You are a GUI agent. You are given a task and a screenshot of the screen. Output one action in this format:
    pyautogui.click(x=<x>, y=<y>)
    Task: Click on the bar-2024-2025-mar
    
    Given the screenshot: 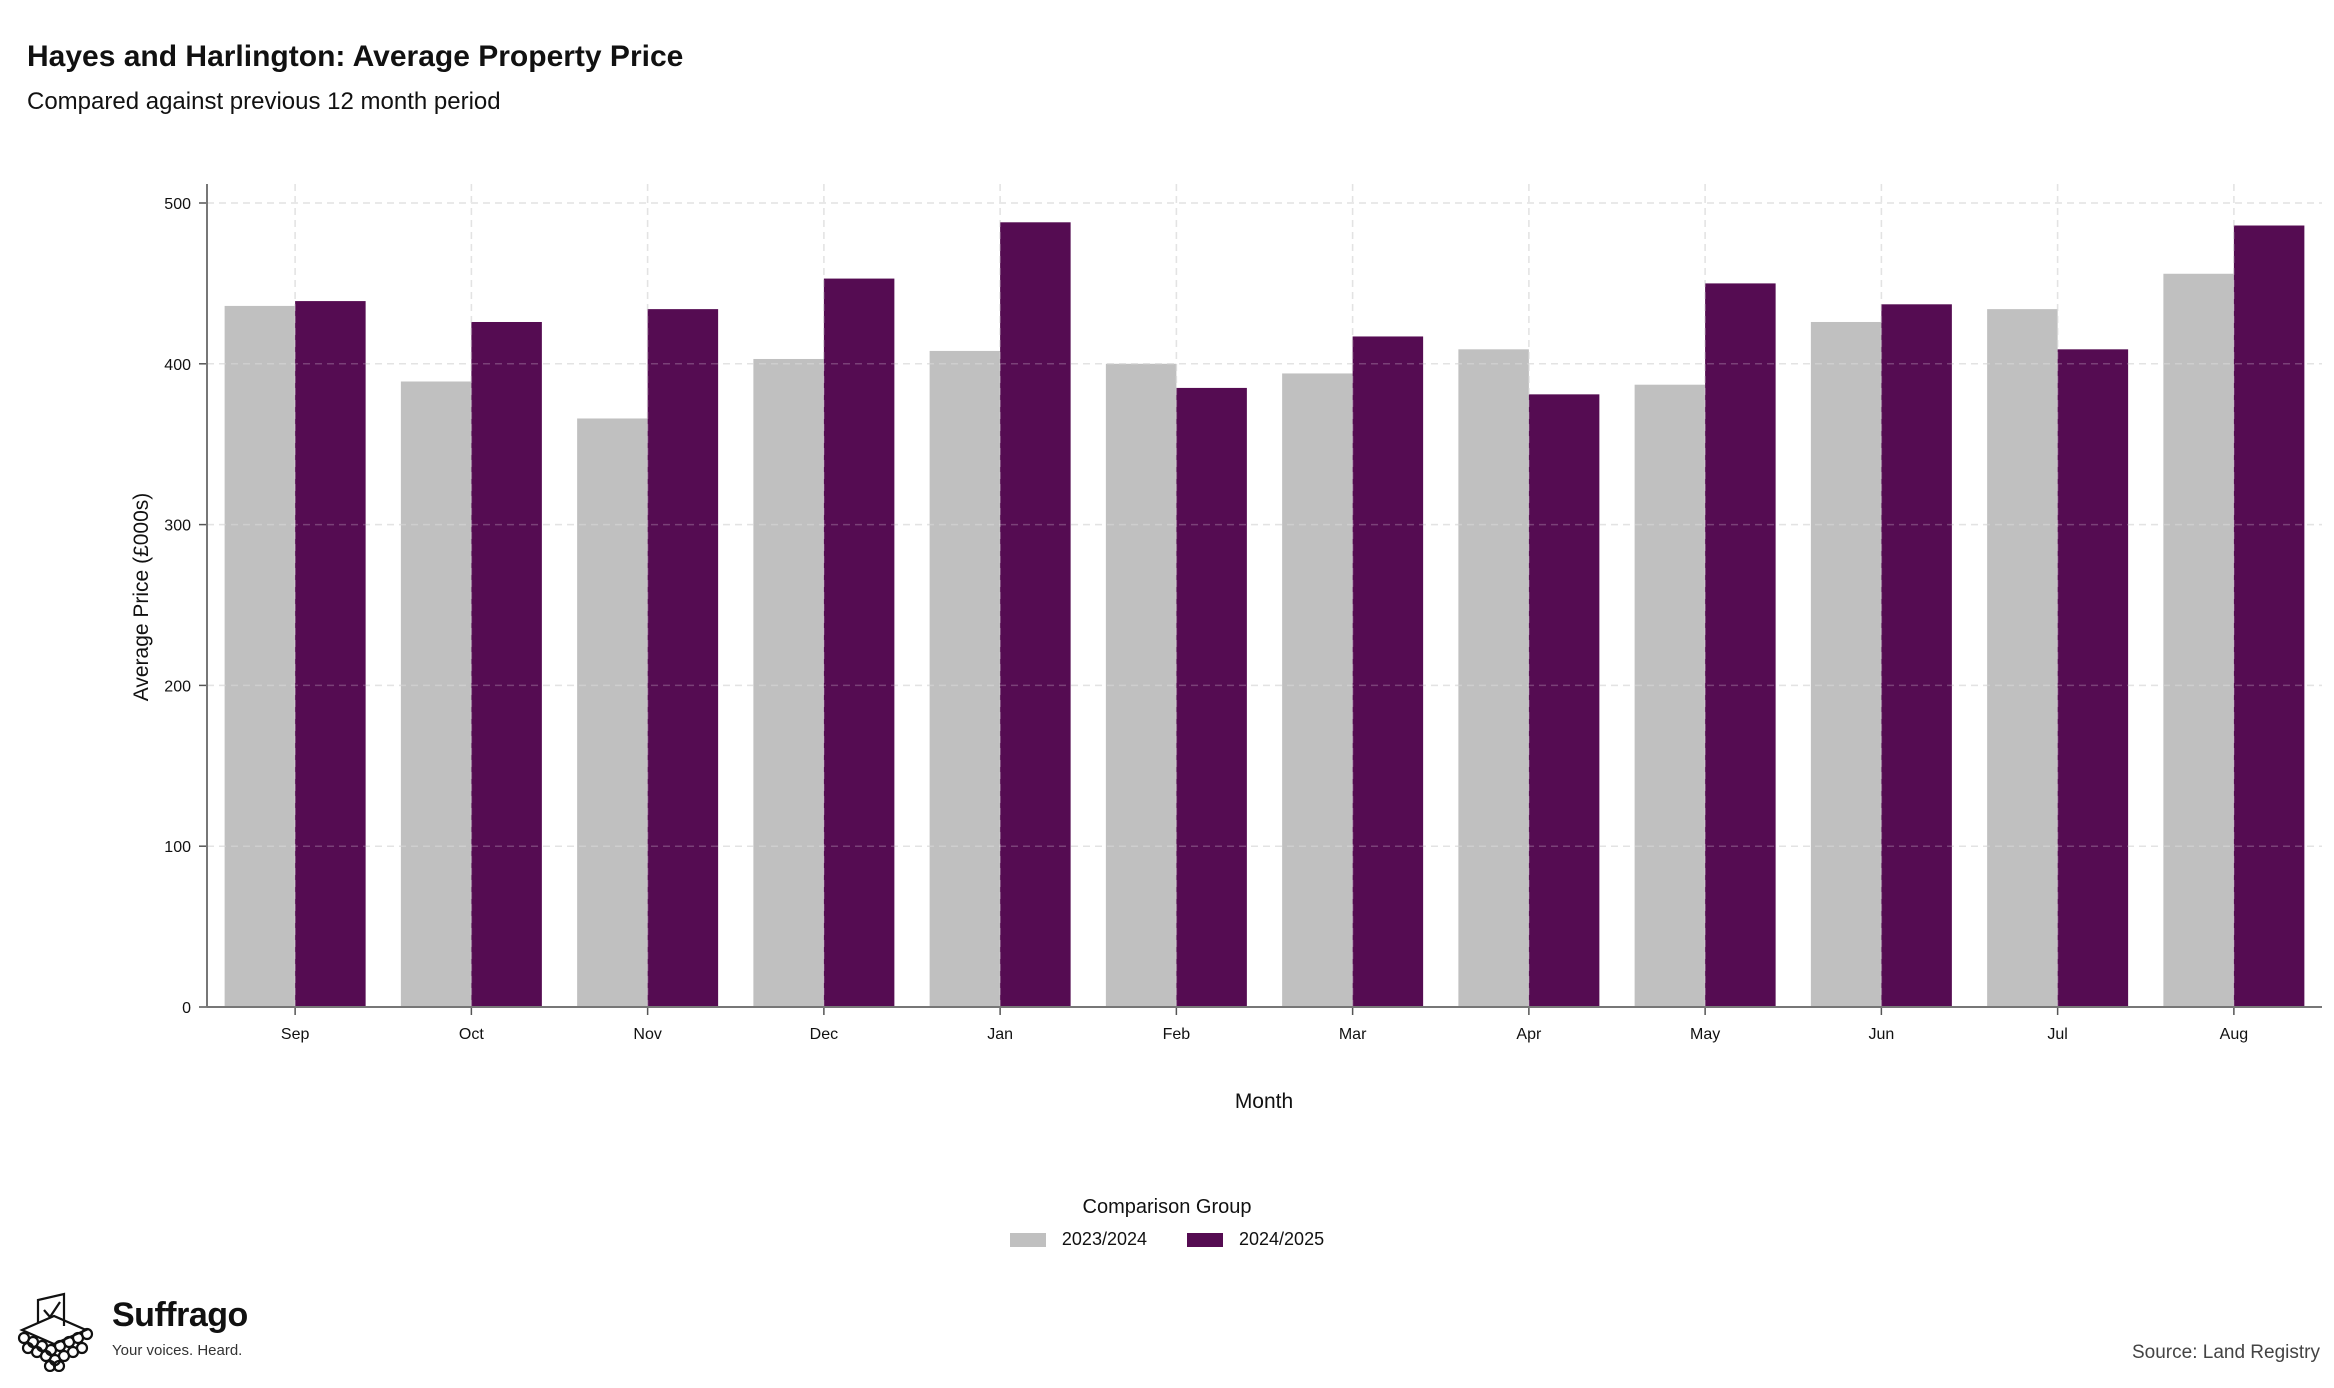 What is the action you would take?
    pyautogui.click(x=1388, y=671)
    